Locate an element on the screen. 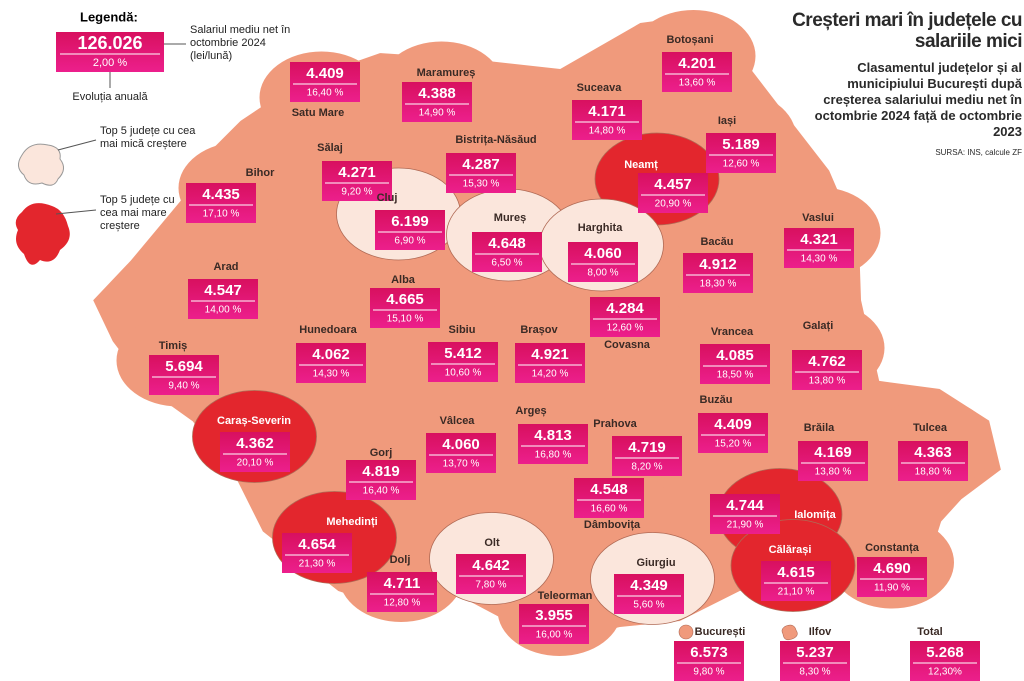  county-name: Vrancea is located at coordinates (732, 332).